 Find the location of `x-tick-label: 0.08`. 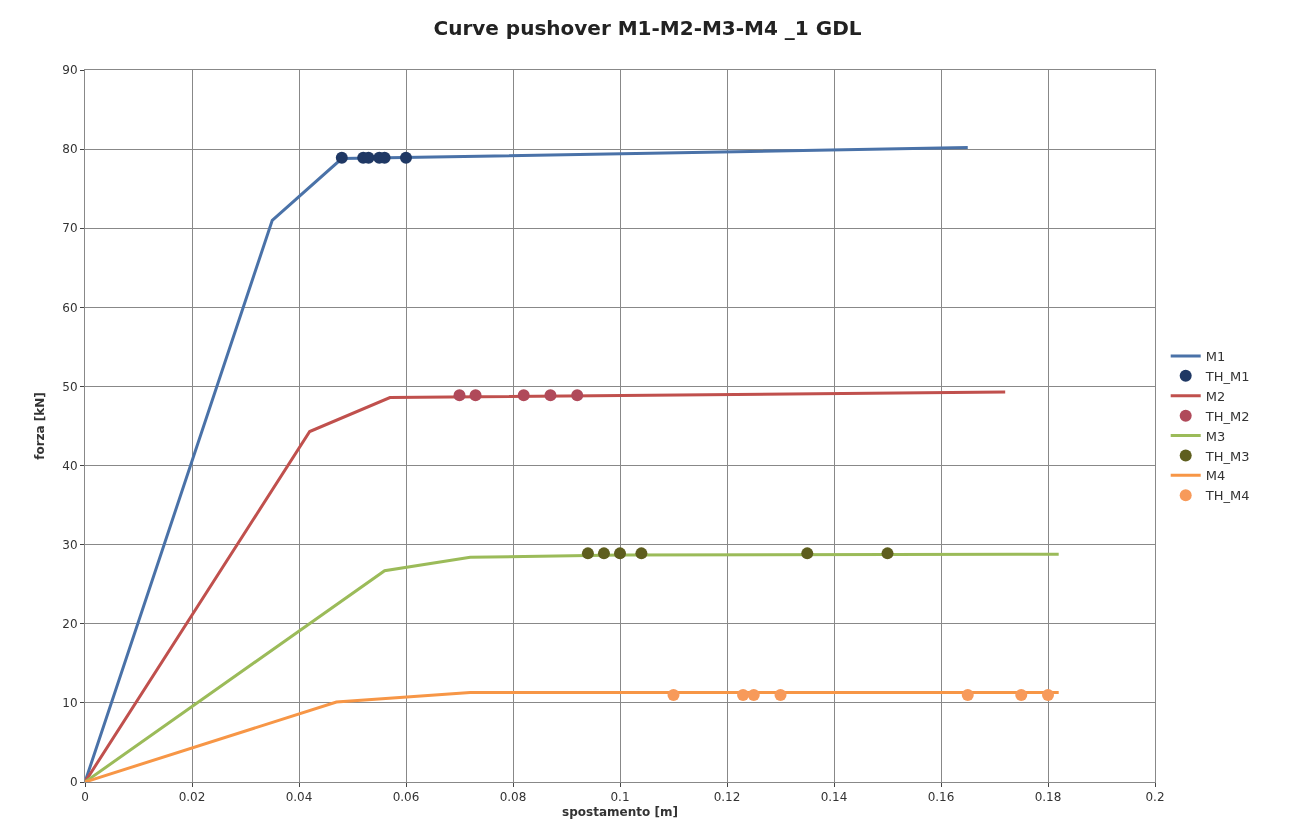

x-tick-label: 0.08 is located at coordinates (513, 797).